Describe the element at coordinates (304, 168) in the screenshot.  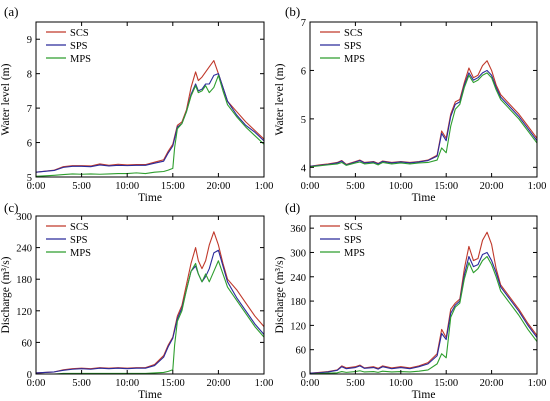
I see `y-tick-label: 4` at that location.